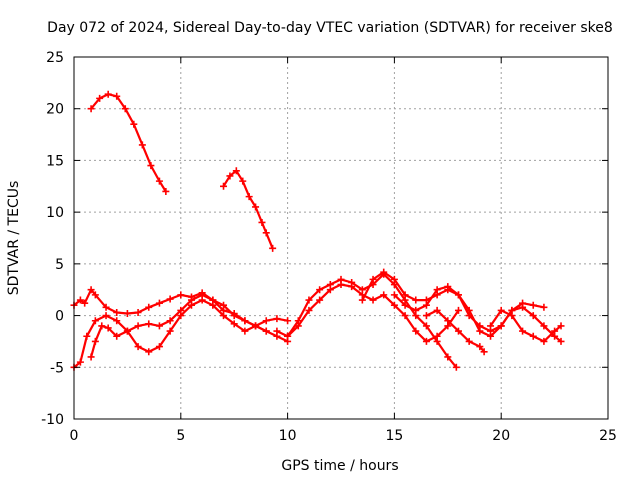  I want to click on series-arc-b, so click(181, 333).